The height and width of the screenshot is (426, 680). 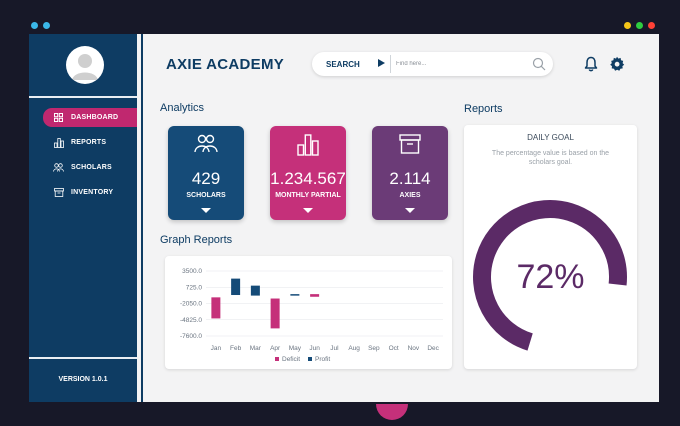 What do you see at coordinates (196, 240) in the screenshot?
I see `graph-reports-heading: Graph Reports` at bounding box center [196, 240].